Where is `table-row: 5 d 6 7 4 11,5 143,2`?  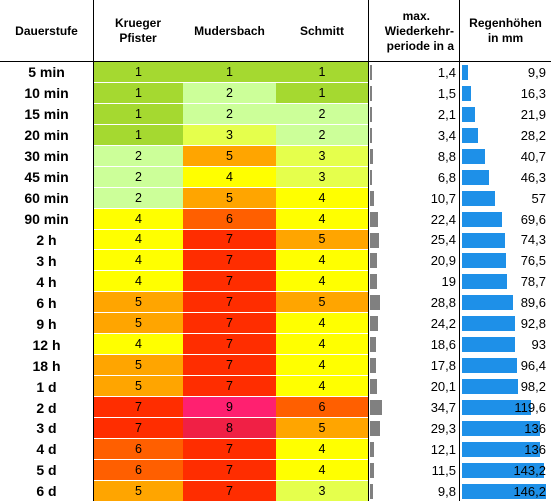 table-row: 5 d 6 7 4 11,5 143,2 is located at coordinates (275, 470).